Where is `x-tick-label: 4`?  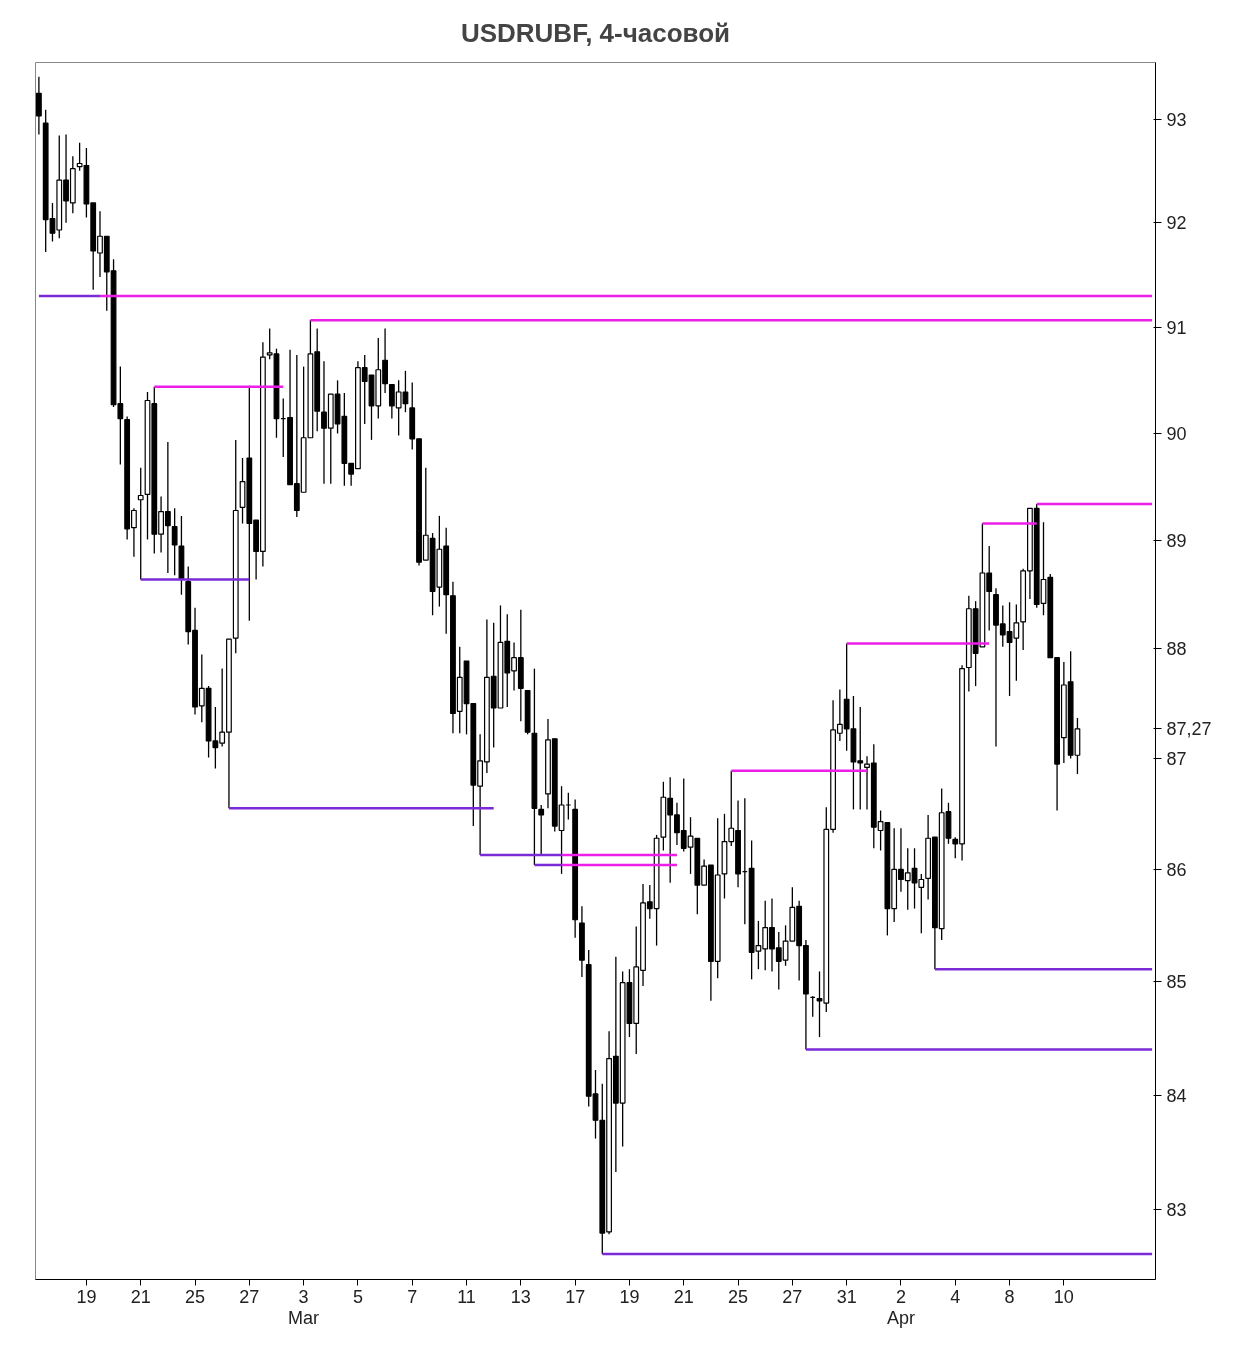 x-tick-label: 4 is located at coordinates (955, 1296).